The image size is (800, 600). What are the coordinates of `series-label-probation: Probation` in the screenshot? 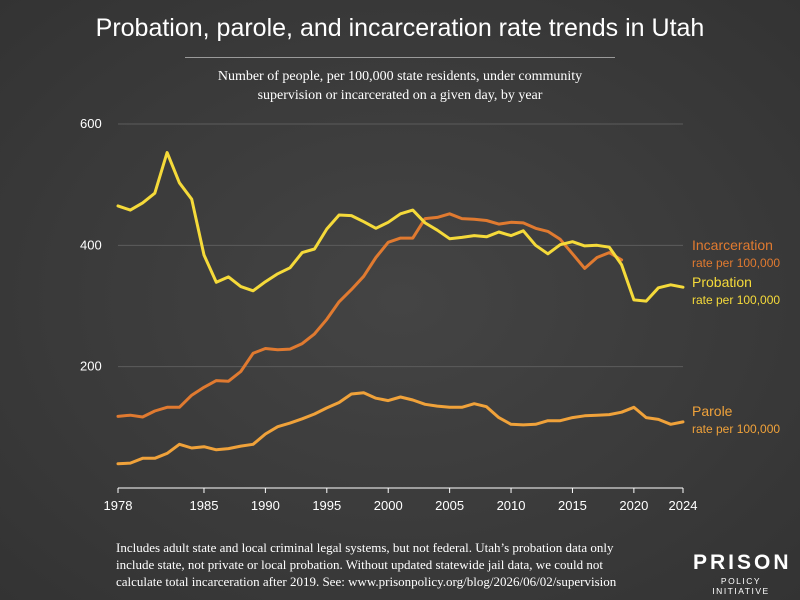 It's located at (722, 282).